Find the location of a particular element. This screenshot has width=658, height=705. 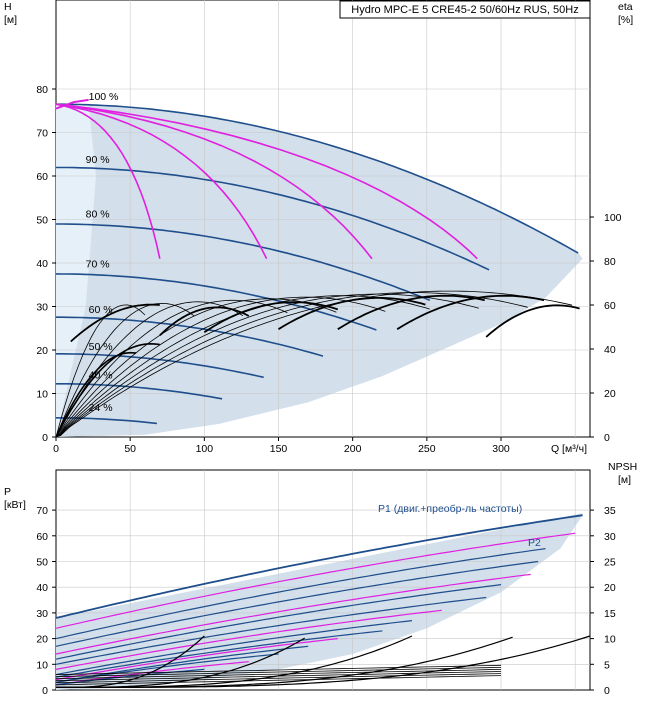

speed-label: 90 % is located at coordinates (98, 160).